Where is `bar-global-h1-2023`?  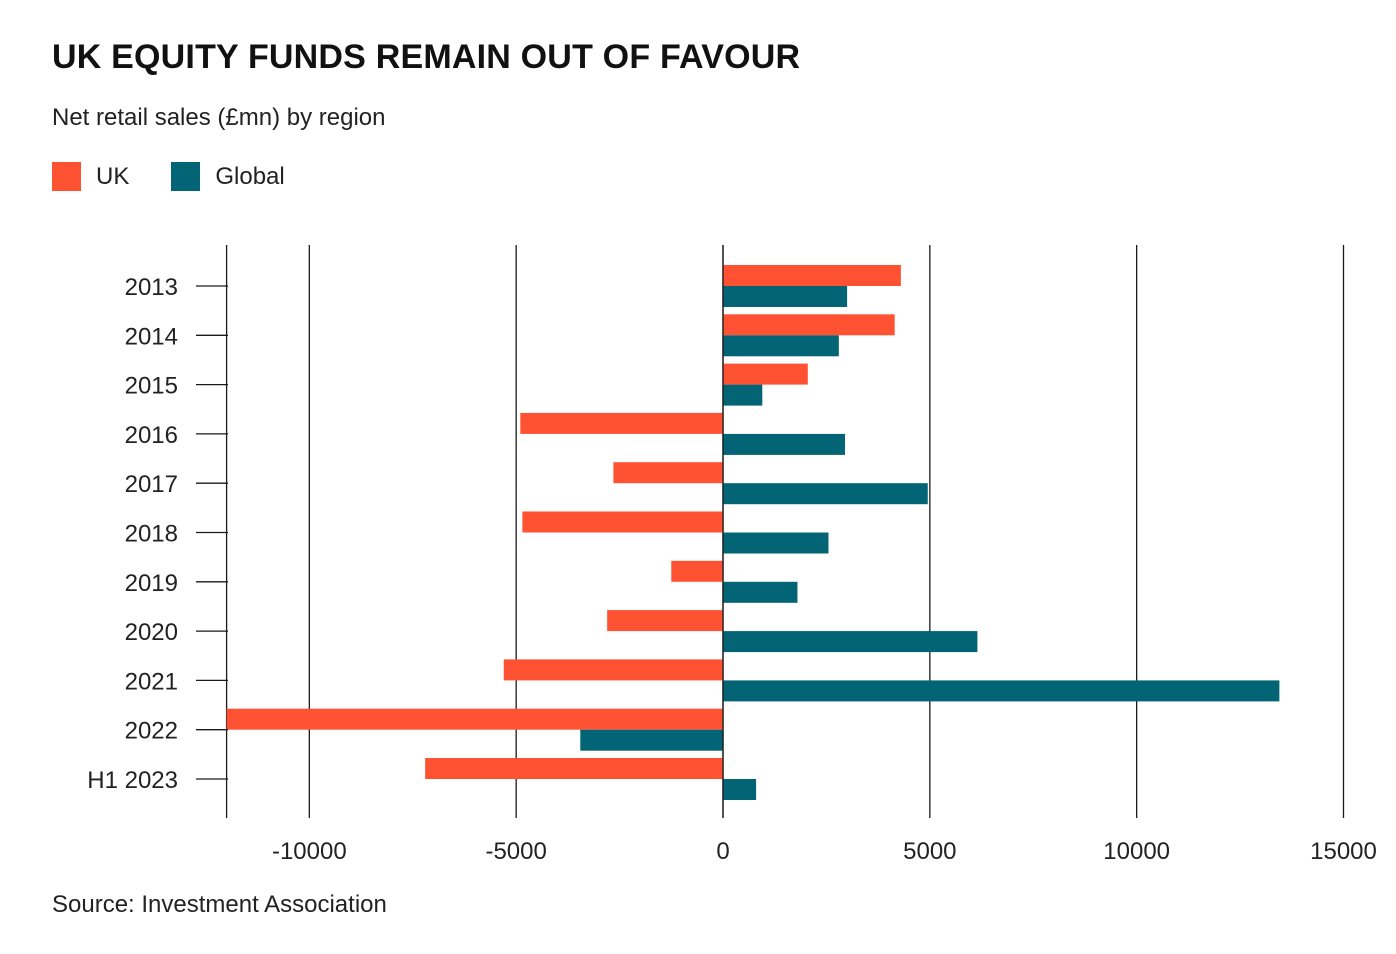
bar-global-h1-2023 is located at coordinates (740, 789).